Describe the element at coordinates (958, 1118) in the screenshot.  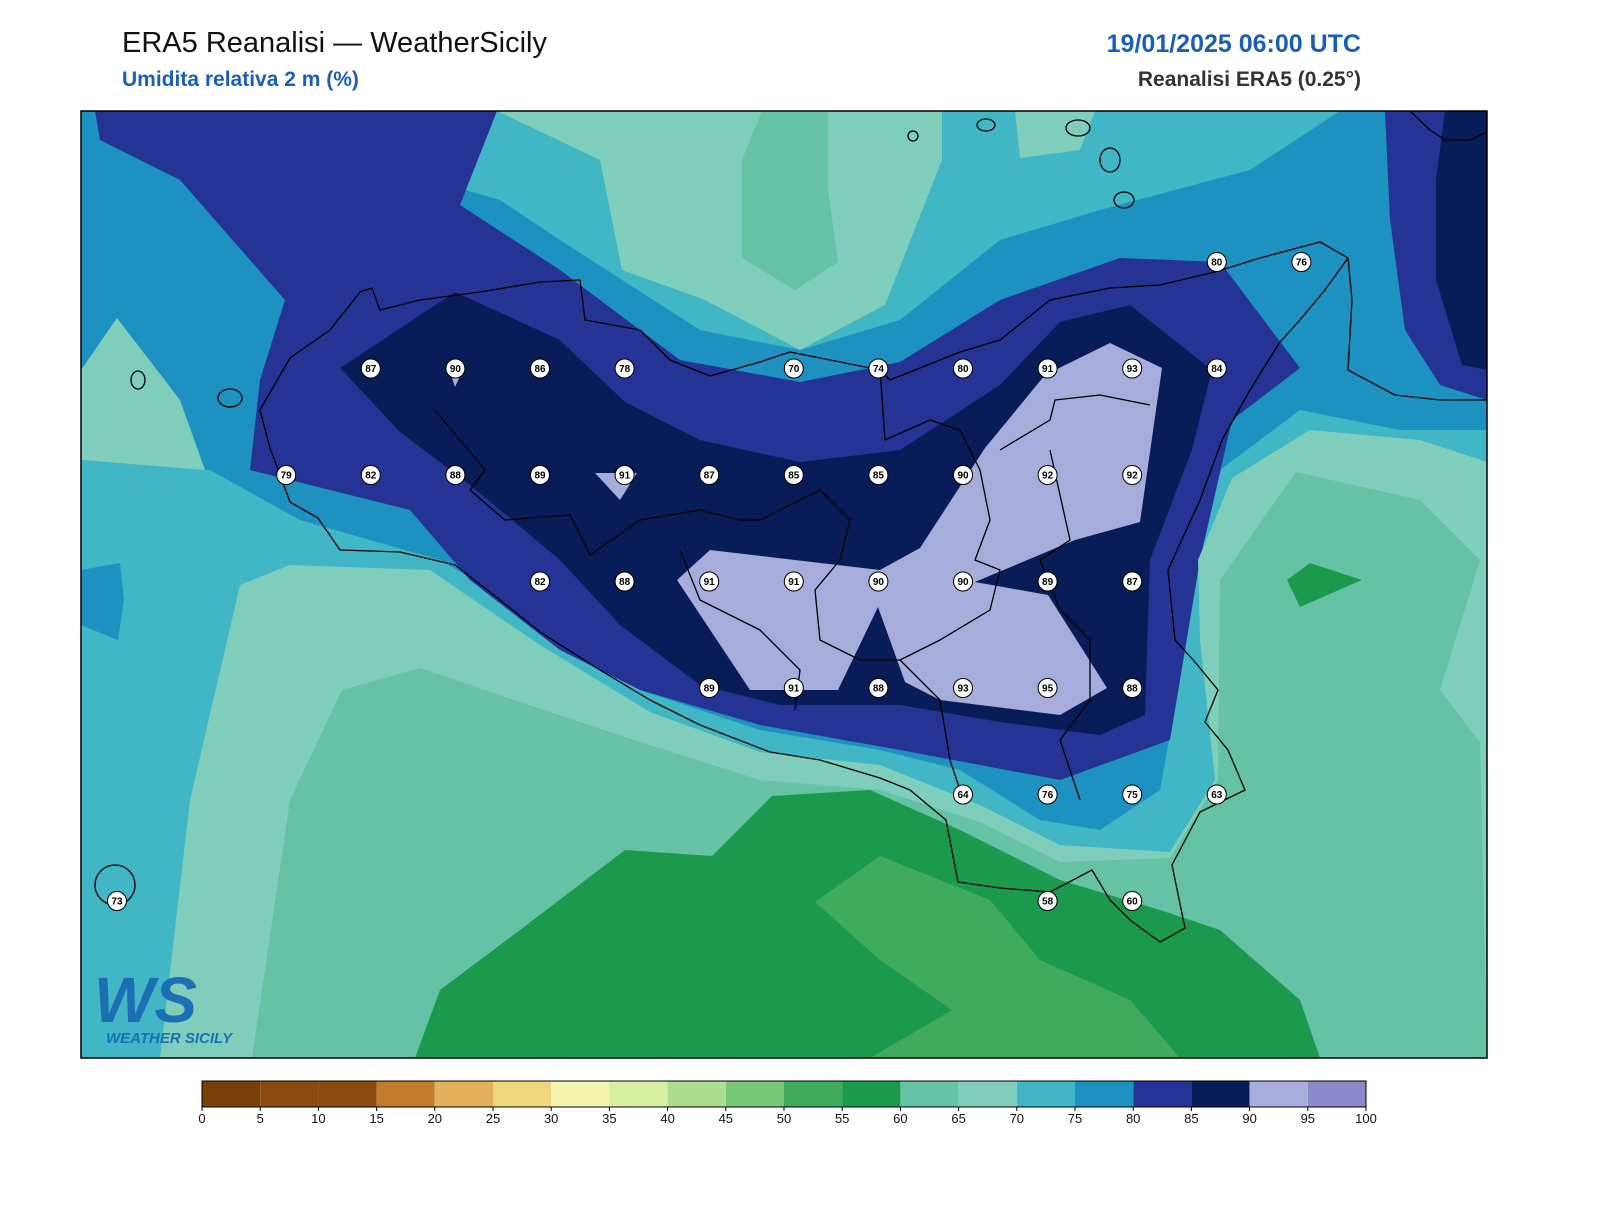
I see `colorbar-tick-label: 65` at that location.